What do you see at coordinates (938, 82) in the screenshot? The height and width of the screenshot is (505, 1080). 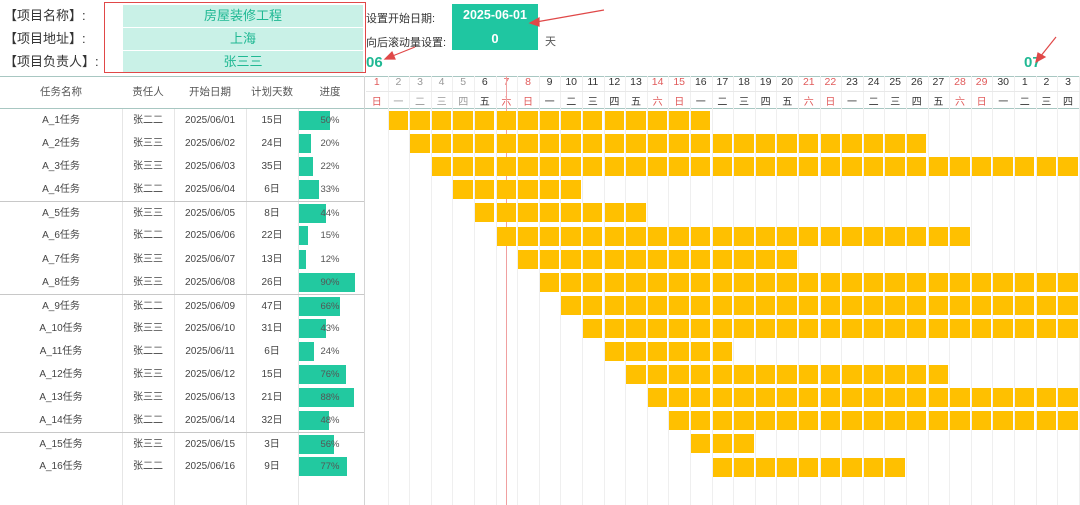 I see `day-number: 27` at bounding box center [938, 82].